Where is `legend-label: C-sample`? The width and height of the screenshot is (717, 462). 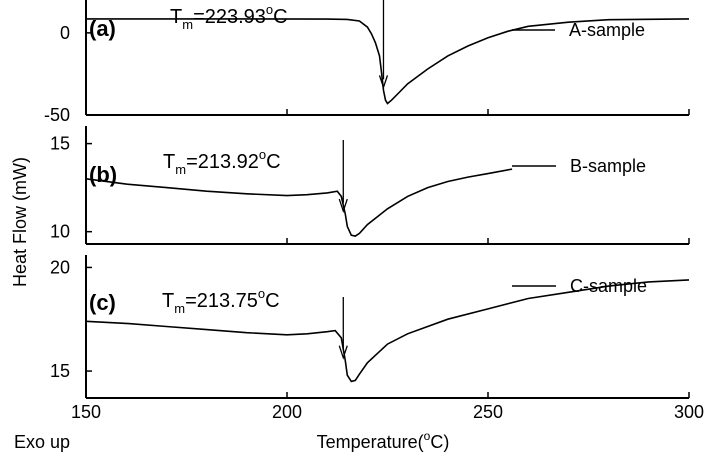 legend-label: C-sample is located at coordinates (608, 286).